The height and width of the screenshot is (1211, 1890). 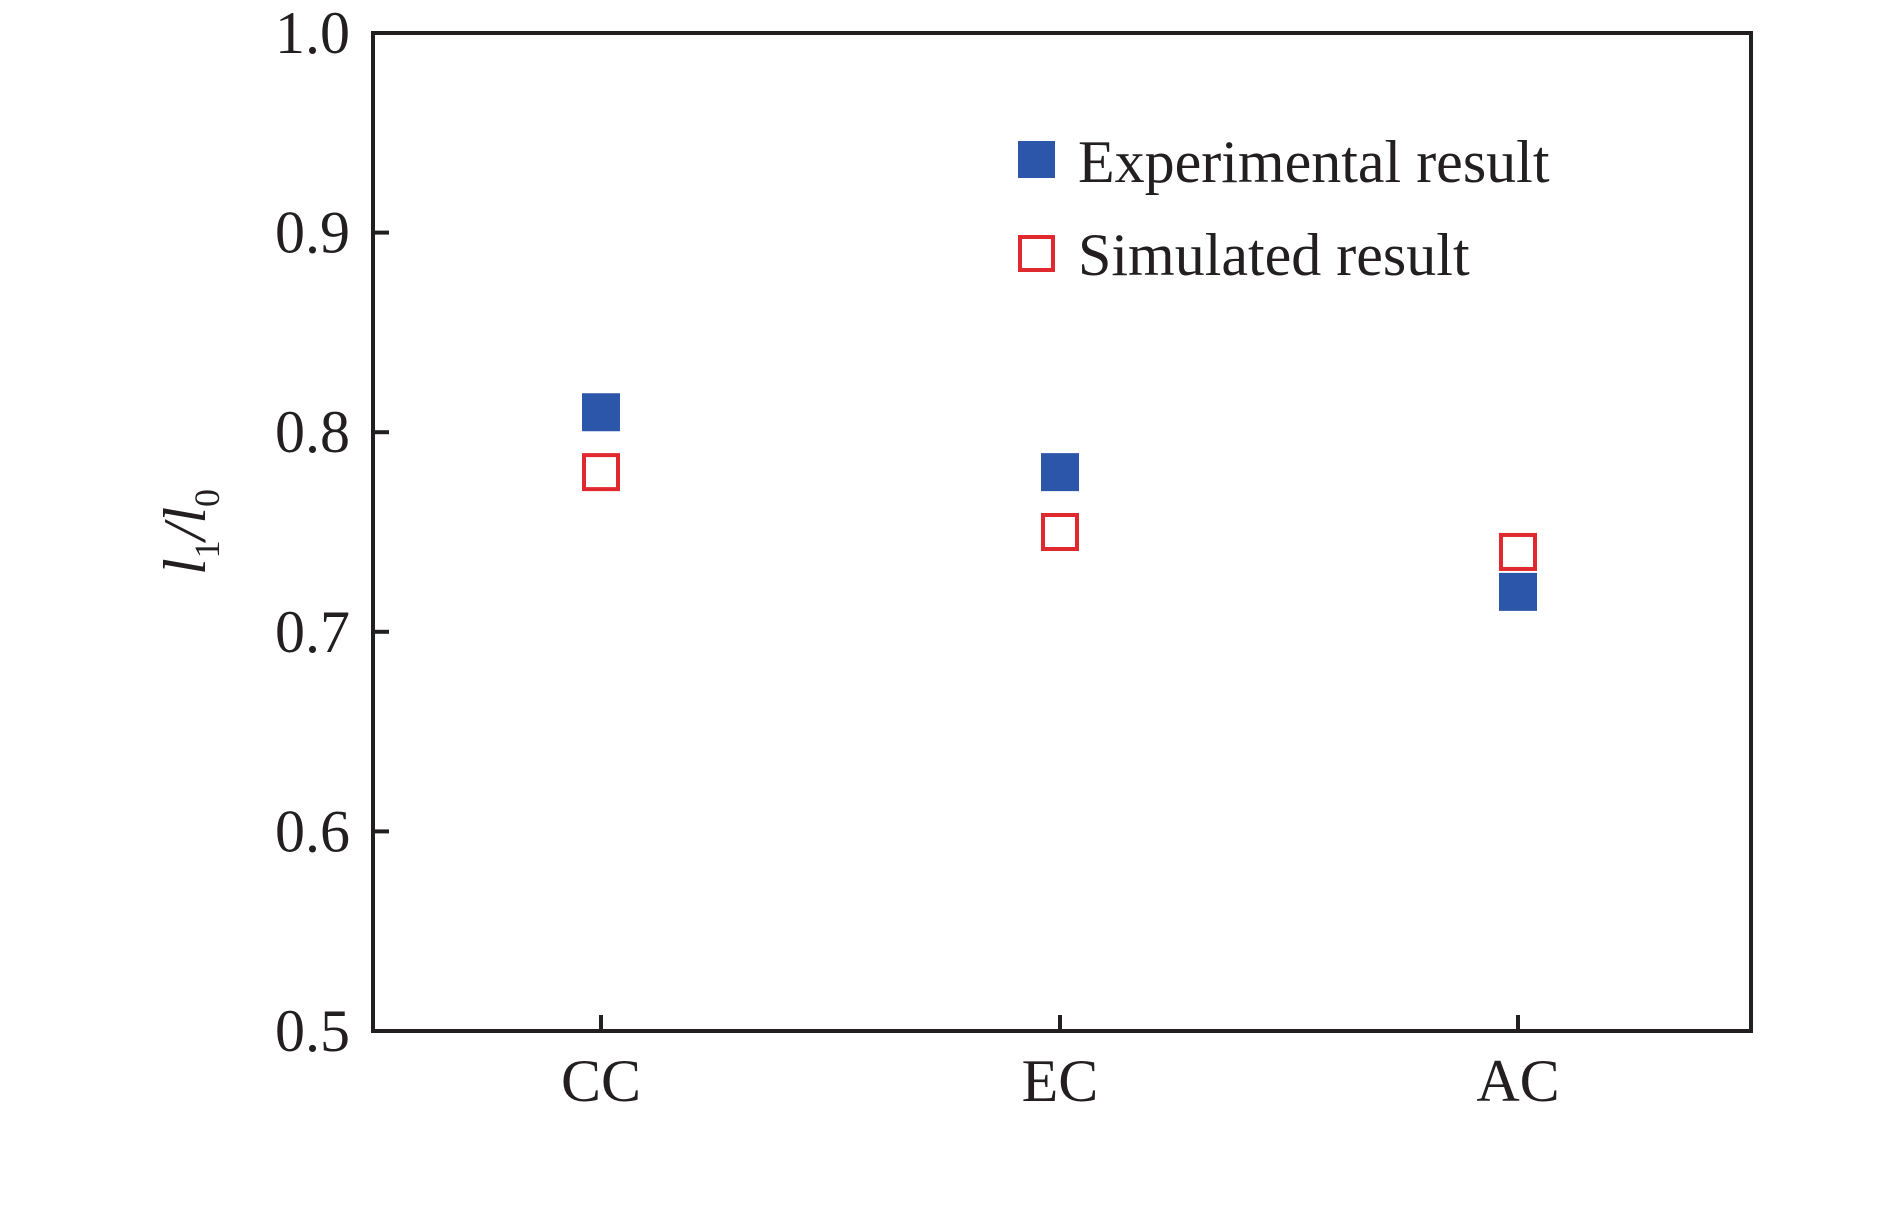 I want to click on y-axis-ticks: 0.5 0.6 0.7 0.8 0.9 1.0, so click(x=332, y=532).